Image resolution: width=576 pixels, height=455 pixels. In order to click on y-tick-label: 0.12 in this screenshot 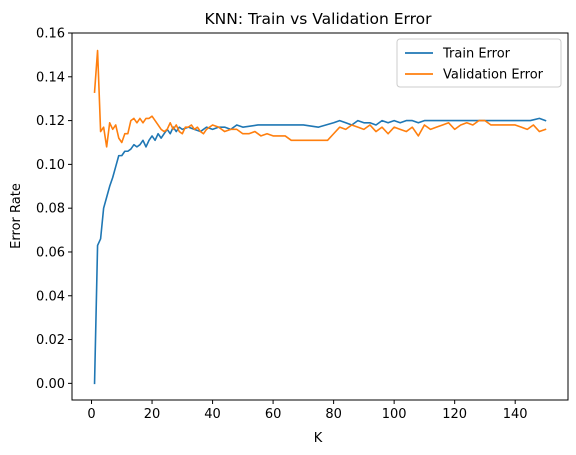, I will do `click(50, 121)`.